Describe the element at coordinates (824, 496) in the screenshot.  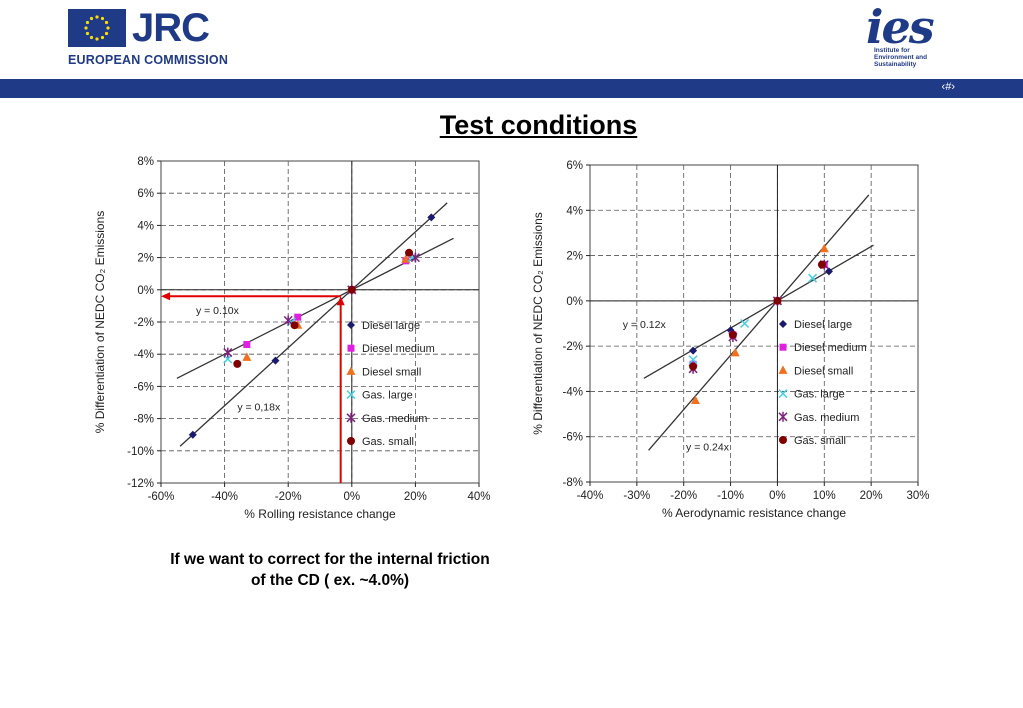
I see `x-tick-label: 10%` at that location.